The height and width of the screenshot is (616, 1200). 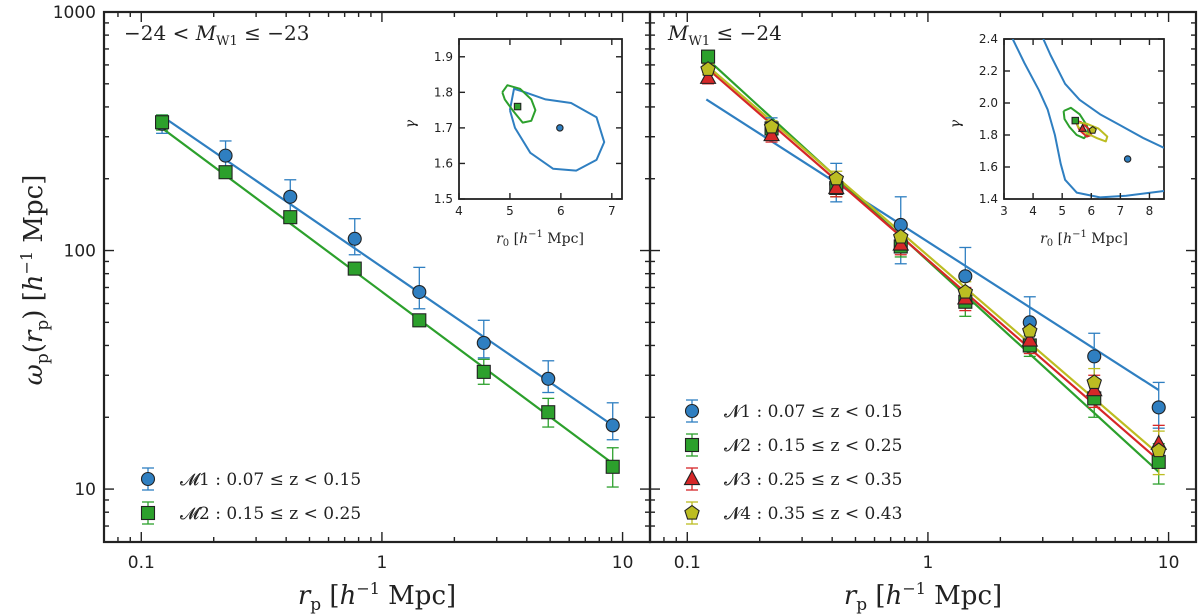 I want to click on inset-y-tick-label: 2.2, so click(x=988, y=71).